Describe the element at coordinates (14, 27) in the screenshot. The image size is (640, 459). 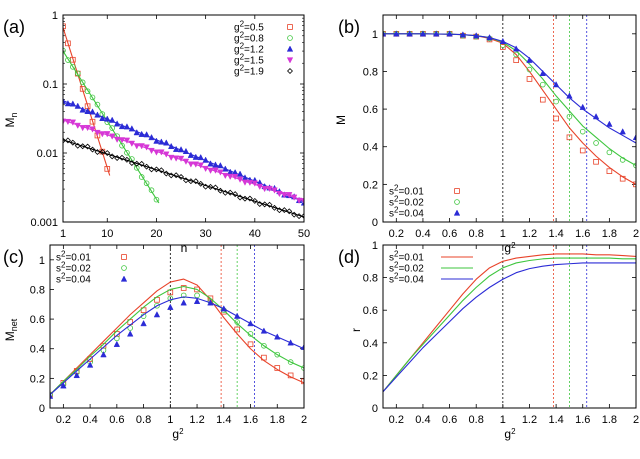
I see `panel-label: (a)` at that location.